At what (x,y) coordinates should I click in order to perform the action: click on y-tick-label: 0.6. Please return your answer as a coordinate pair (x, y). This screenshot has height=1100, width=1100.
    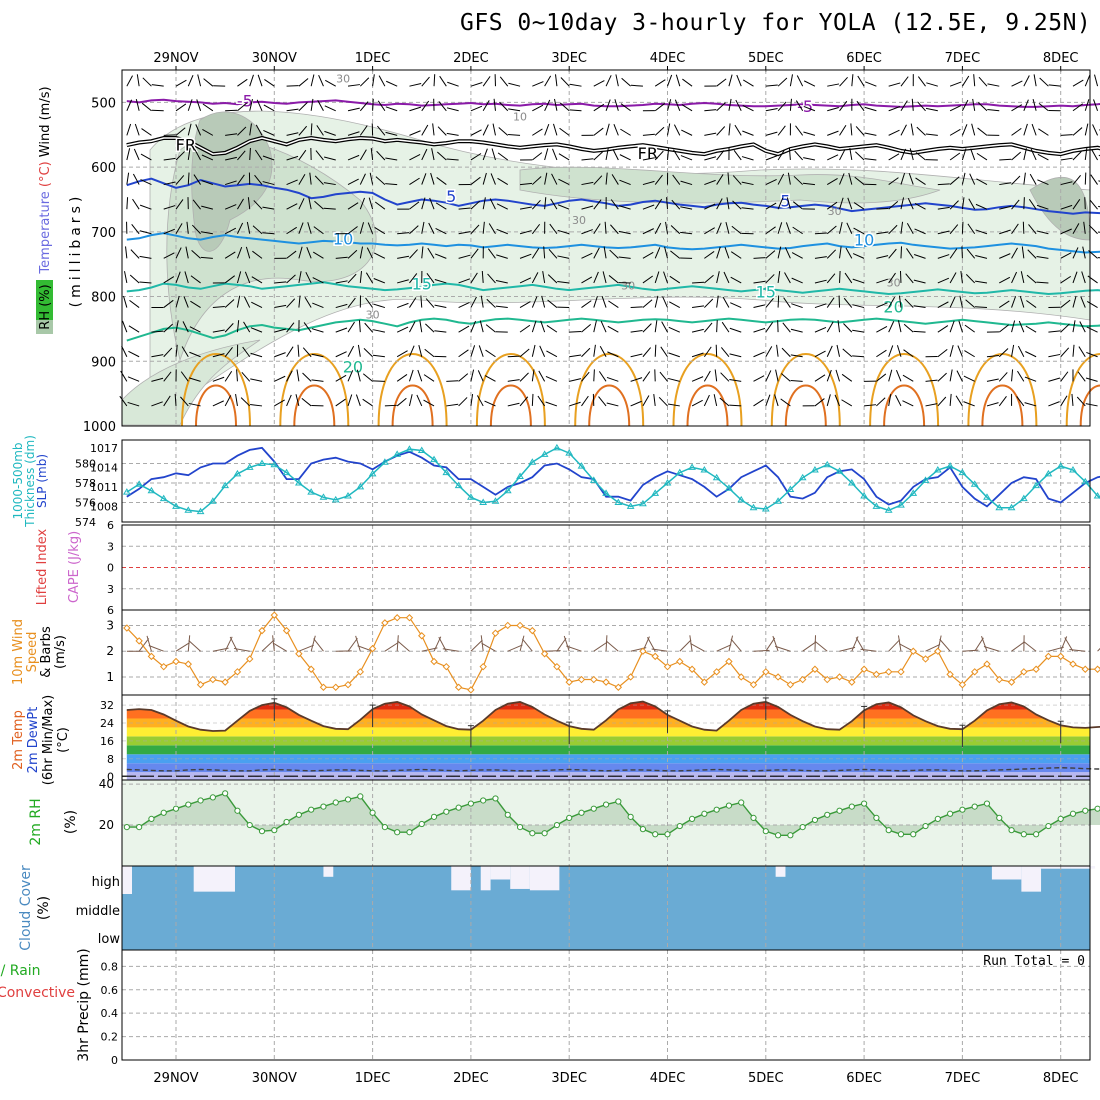
    Looking at the image, I should click on (110, 990).